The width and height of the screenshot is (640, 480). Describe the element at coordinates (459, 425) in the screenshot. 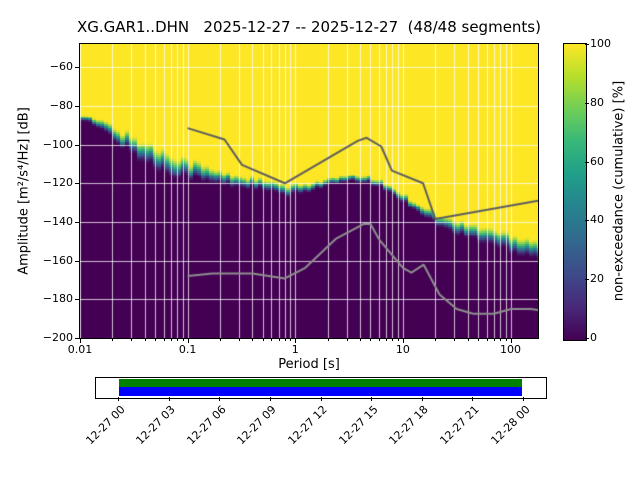

I see `timeline-tick-label: 12-27 21` at that location.